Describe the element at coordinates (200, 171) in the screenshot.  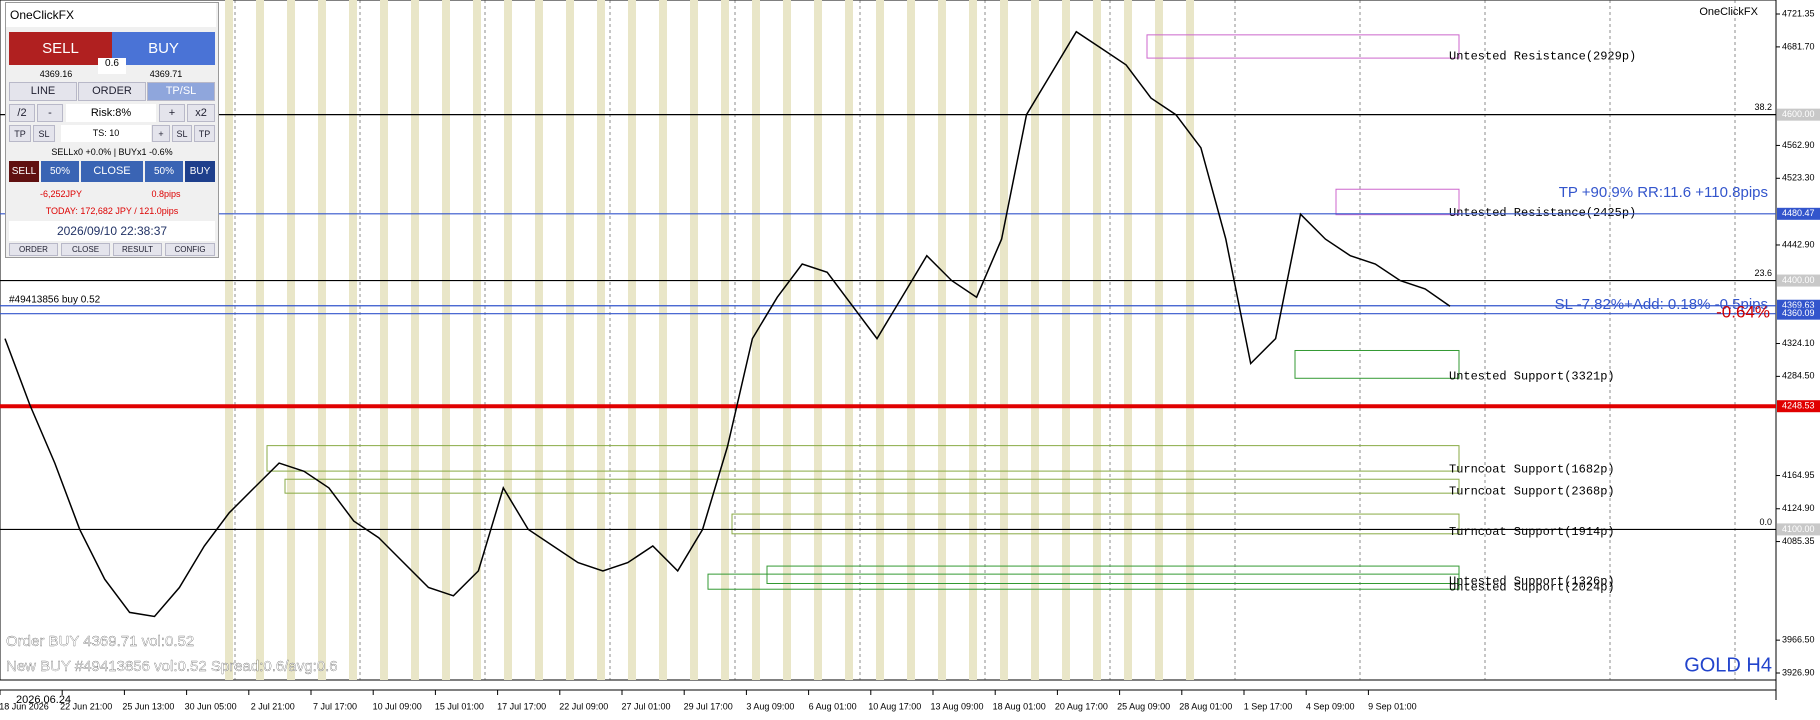
I see `button: BUY` at that location.